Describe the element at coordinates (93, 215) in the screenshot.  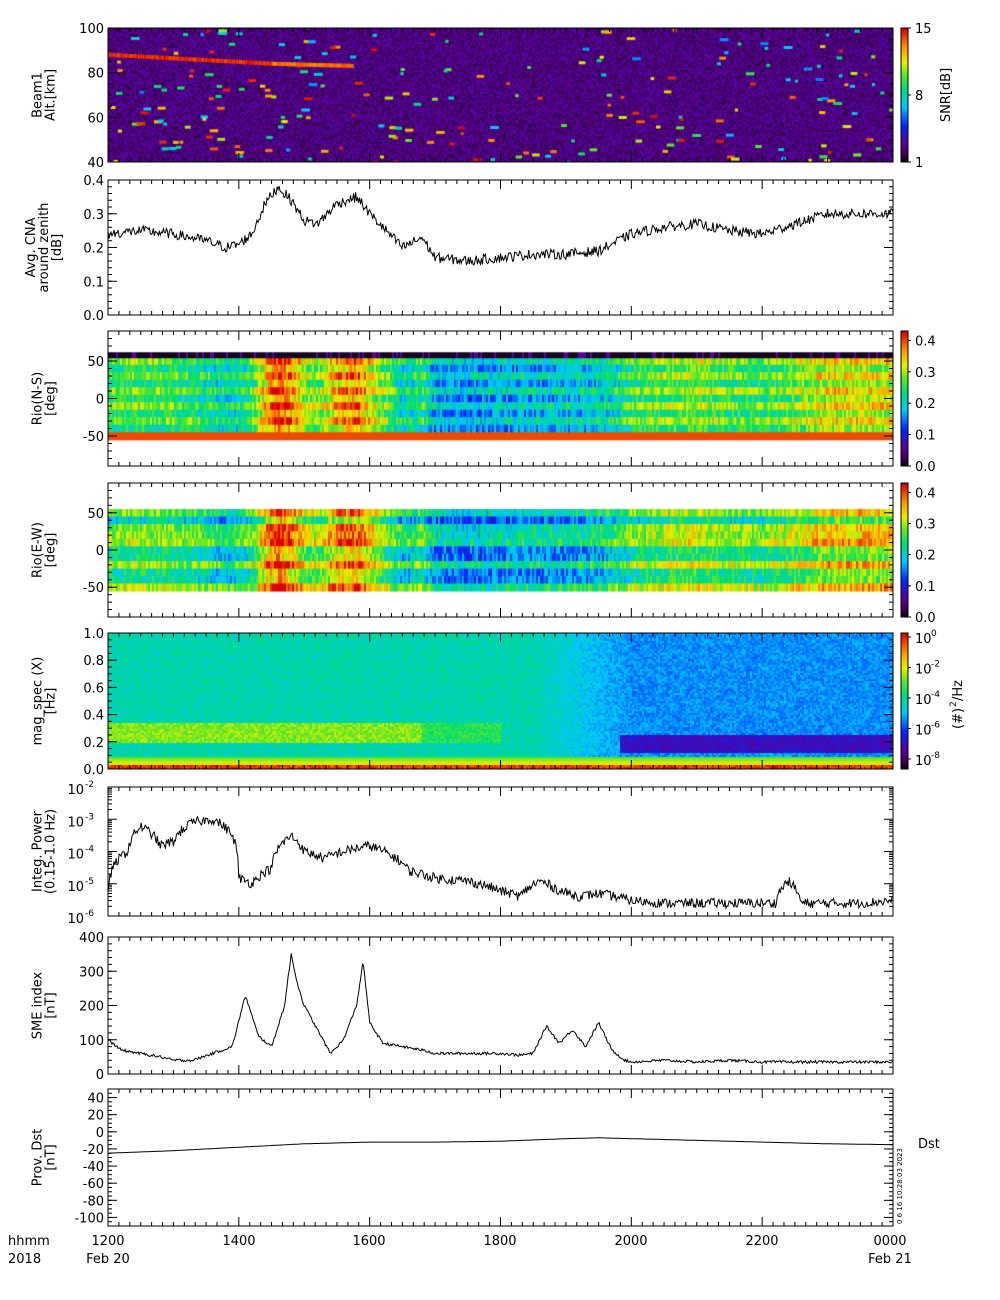
I see `y-tick-label: 0.3` at that location.